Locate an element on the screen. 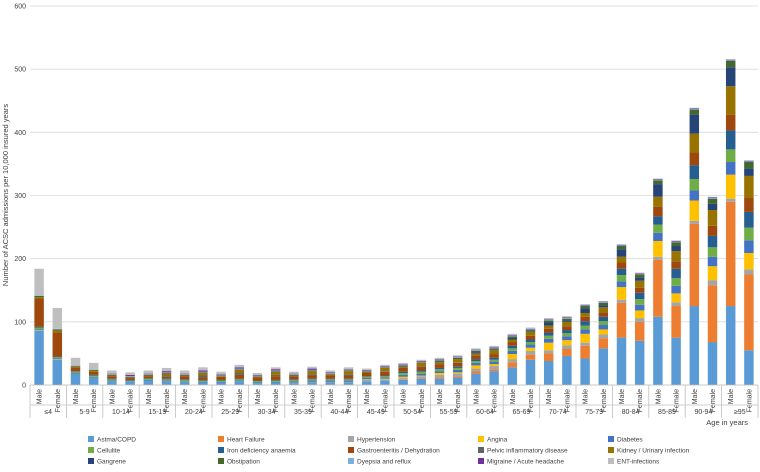  x-age-group-label: 15-19 is located at coordinates (157, 412).